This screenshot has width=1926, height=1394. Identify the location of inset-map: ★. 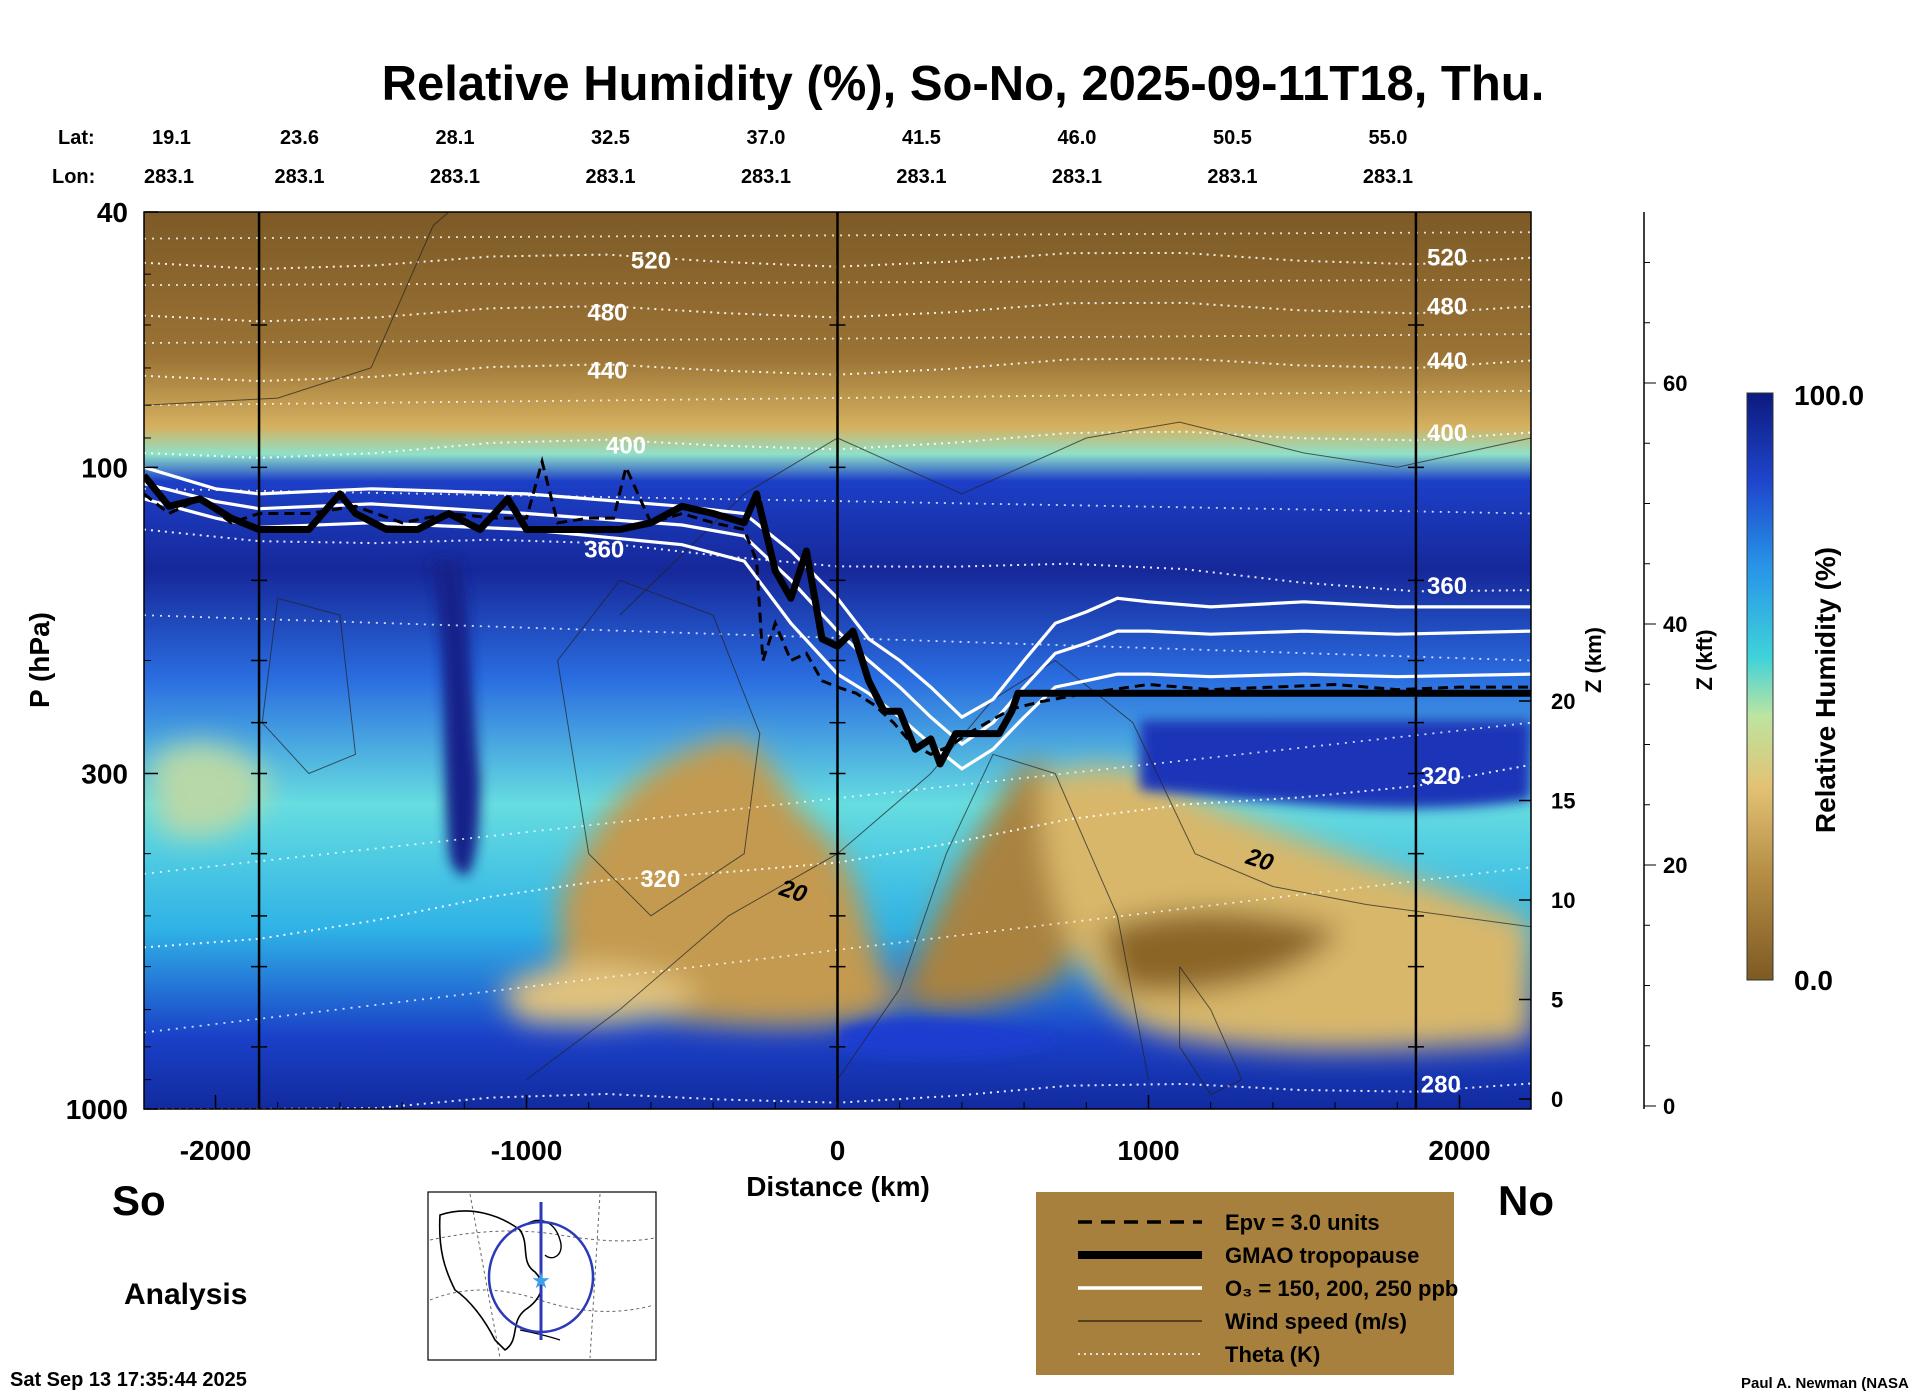
(542, 1276).